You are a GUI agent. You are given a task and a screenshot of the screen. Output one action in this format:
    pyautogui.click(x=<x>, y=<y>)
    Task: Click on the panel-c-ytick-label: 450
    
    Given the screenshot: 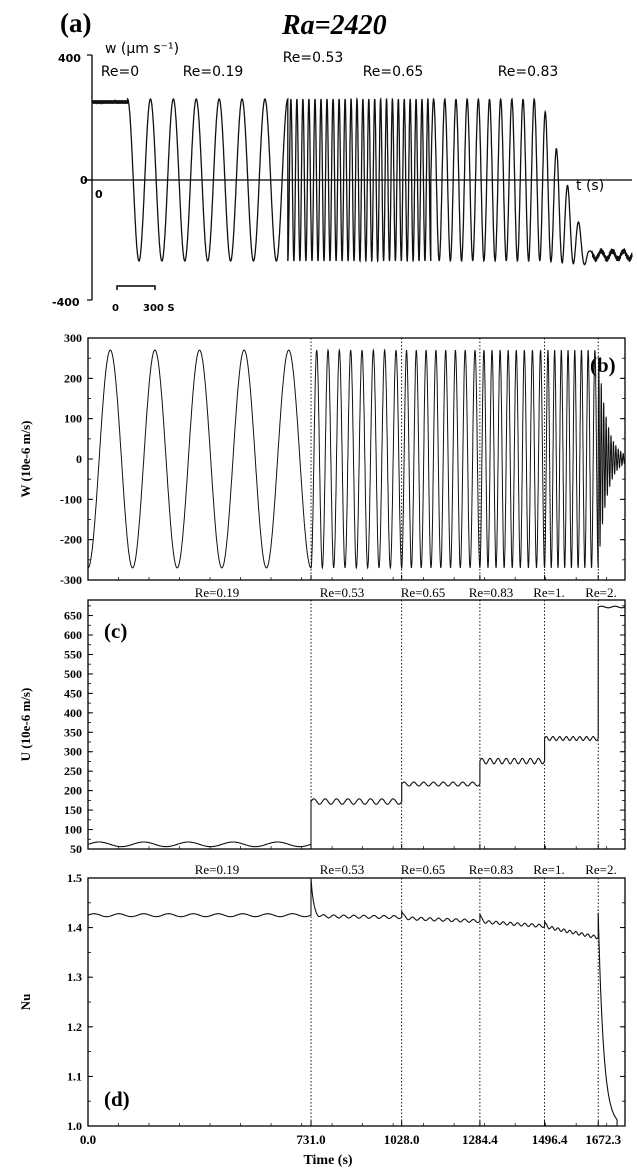 What is the action you would take?
    pyautogui.click(x=73, y=693)
    